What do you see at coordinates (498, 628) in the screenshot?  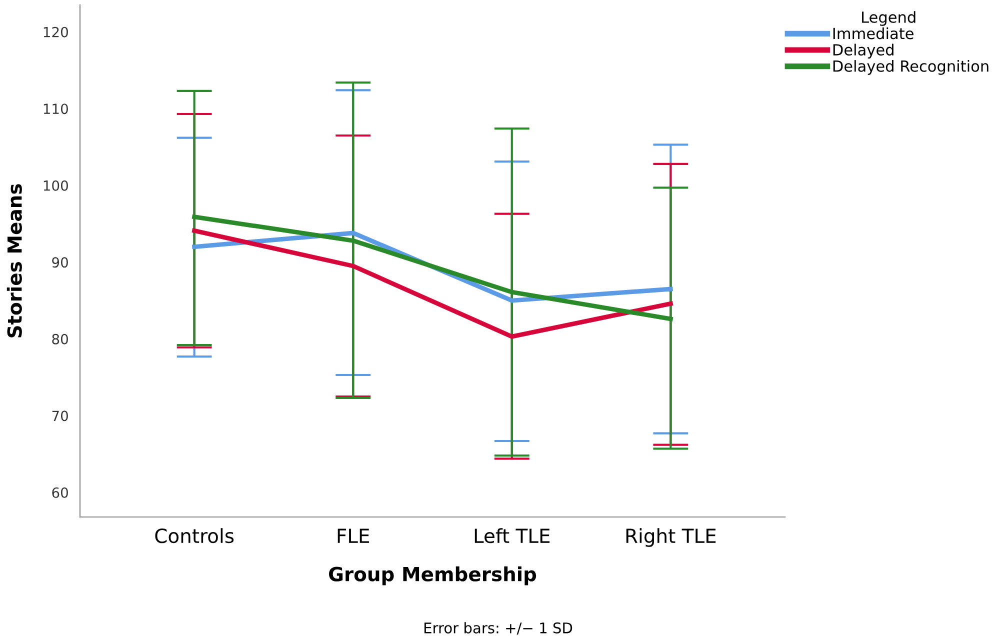 I see `text: Error bars: +/− 1 SD` at bounding box center [498, 628].